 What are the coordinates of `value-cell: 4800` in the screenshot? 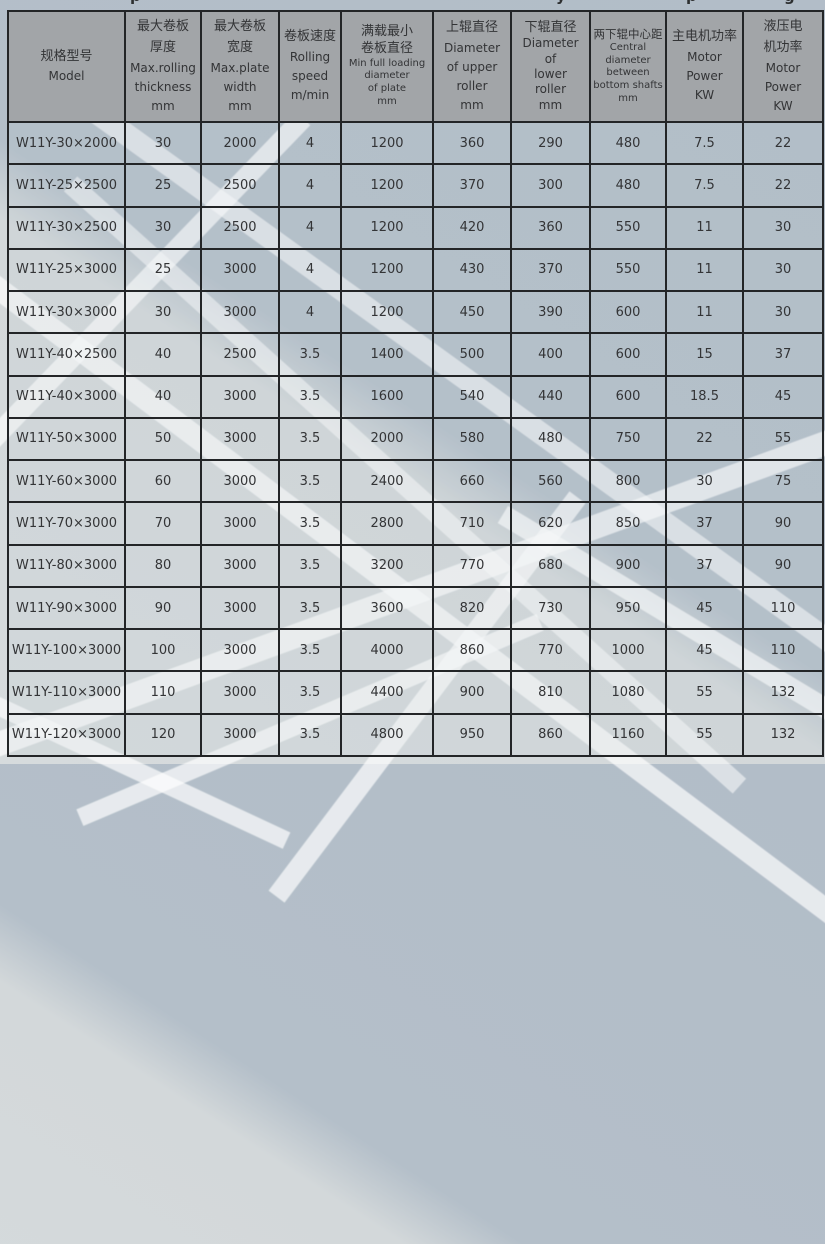 It's located at (387, 735).